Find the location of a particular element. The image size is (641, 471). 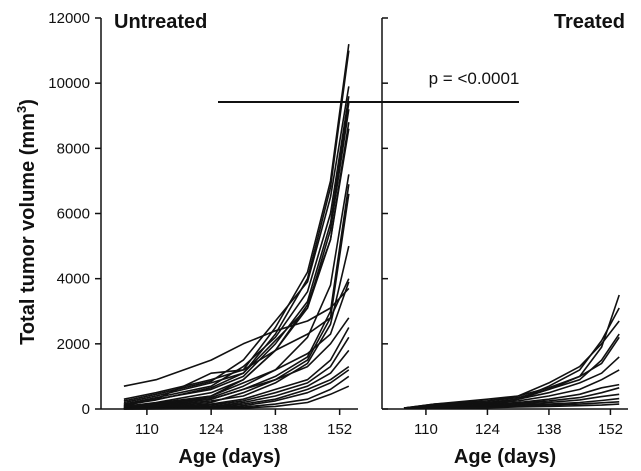

y-tick-label: 2000 is located at coordinates (73, 344).